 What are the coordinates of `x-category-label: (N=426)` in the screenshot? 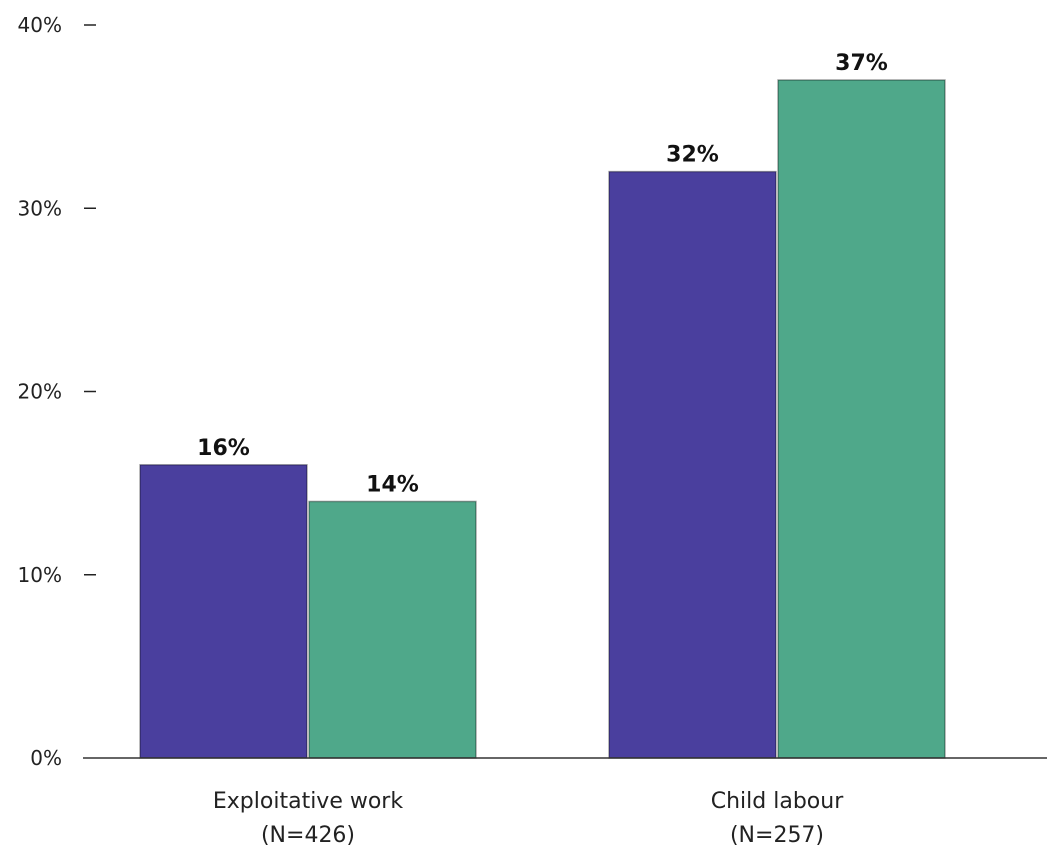 It's located at (308, 835).